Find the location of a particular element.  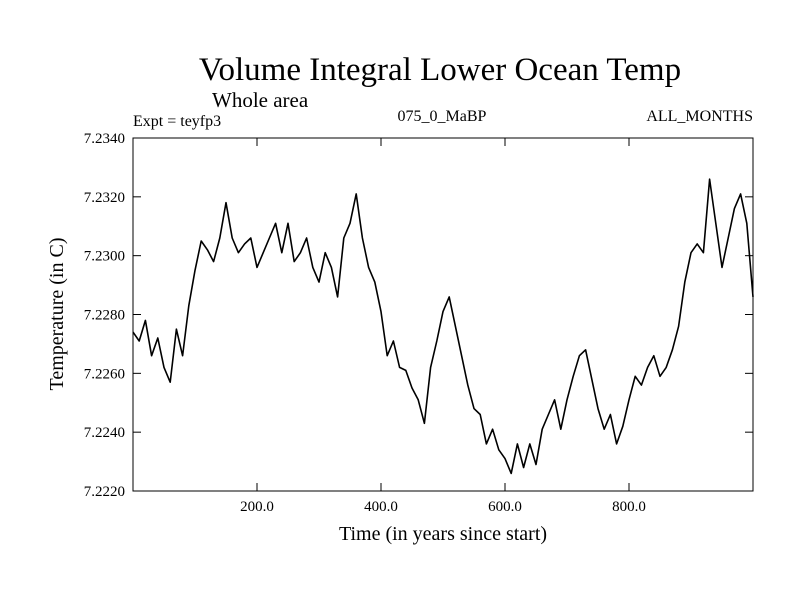

x-tick-label: 400.0 is located at coordinates (381, 507).